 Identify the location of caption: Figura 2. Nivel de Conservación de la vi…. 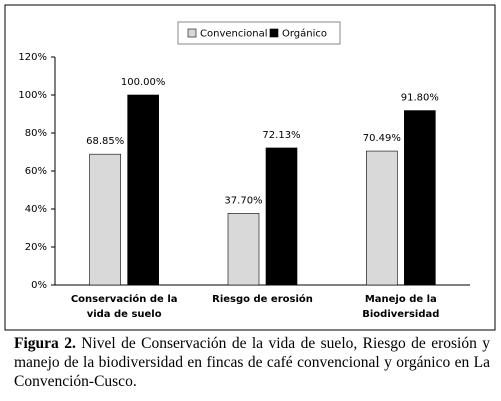
(252, 362).